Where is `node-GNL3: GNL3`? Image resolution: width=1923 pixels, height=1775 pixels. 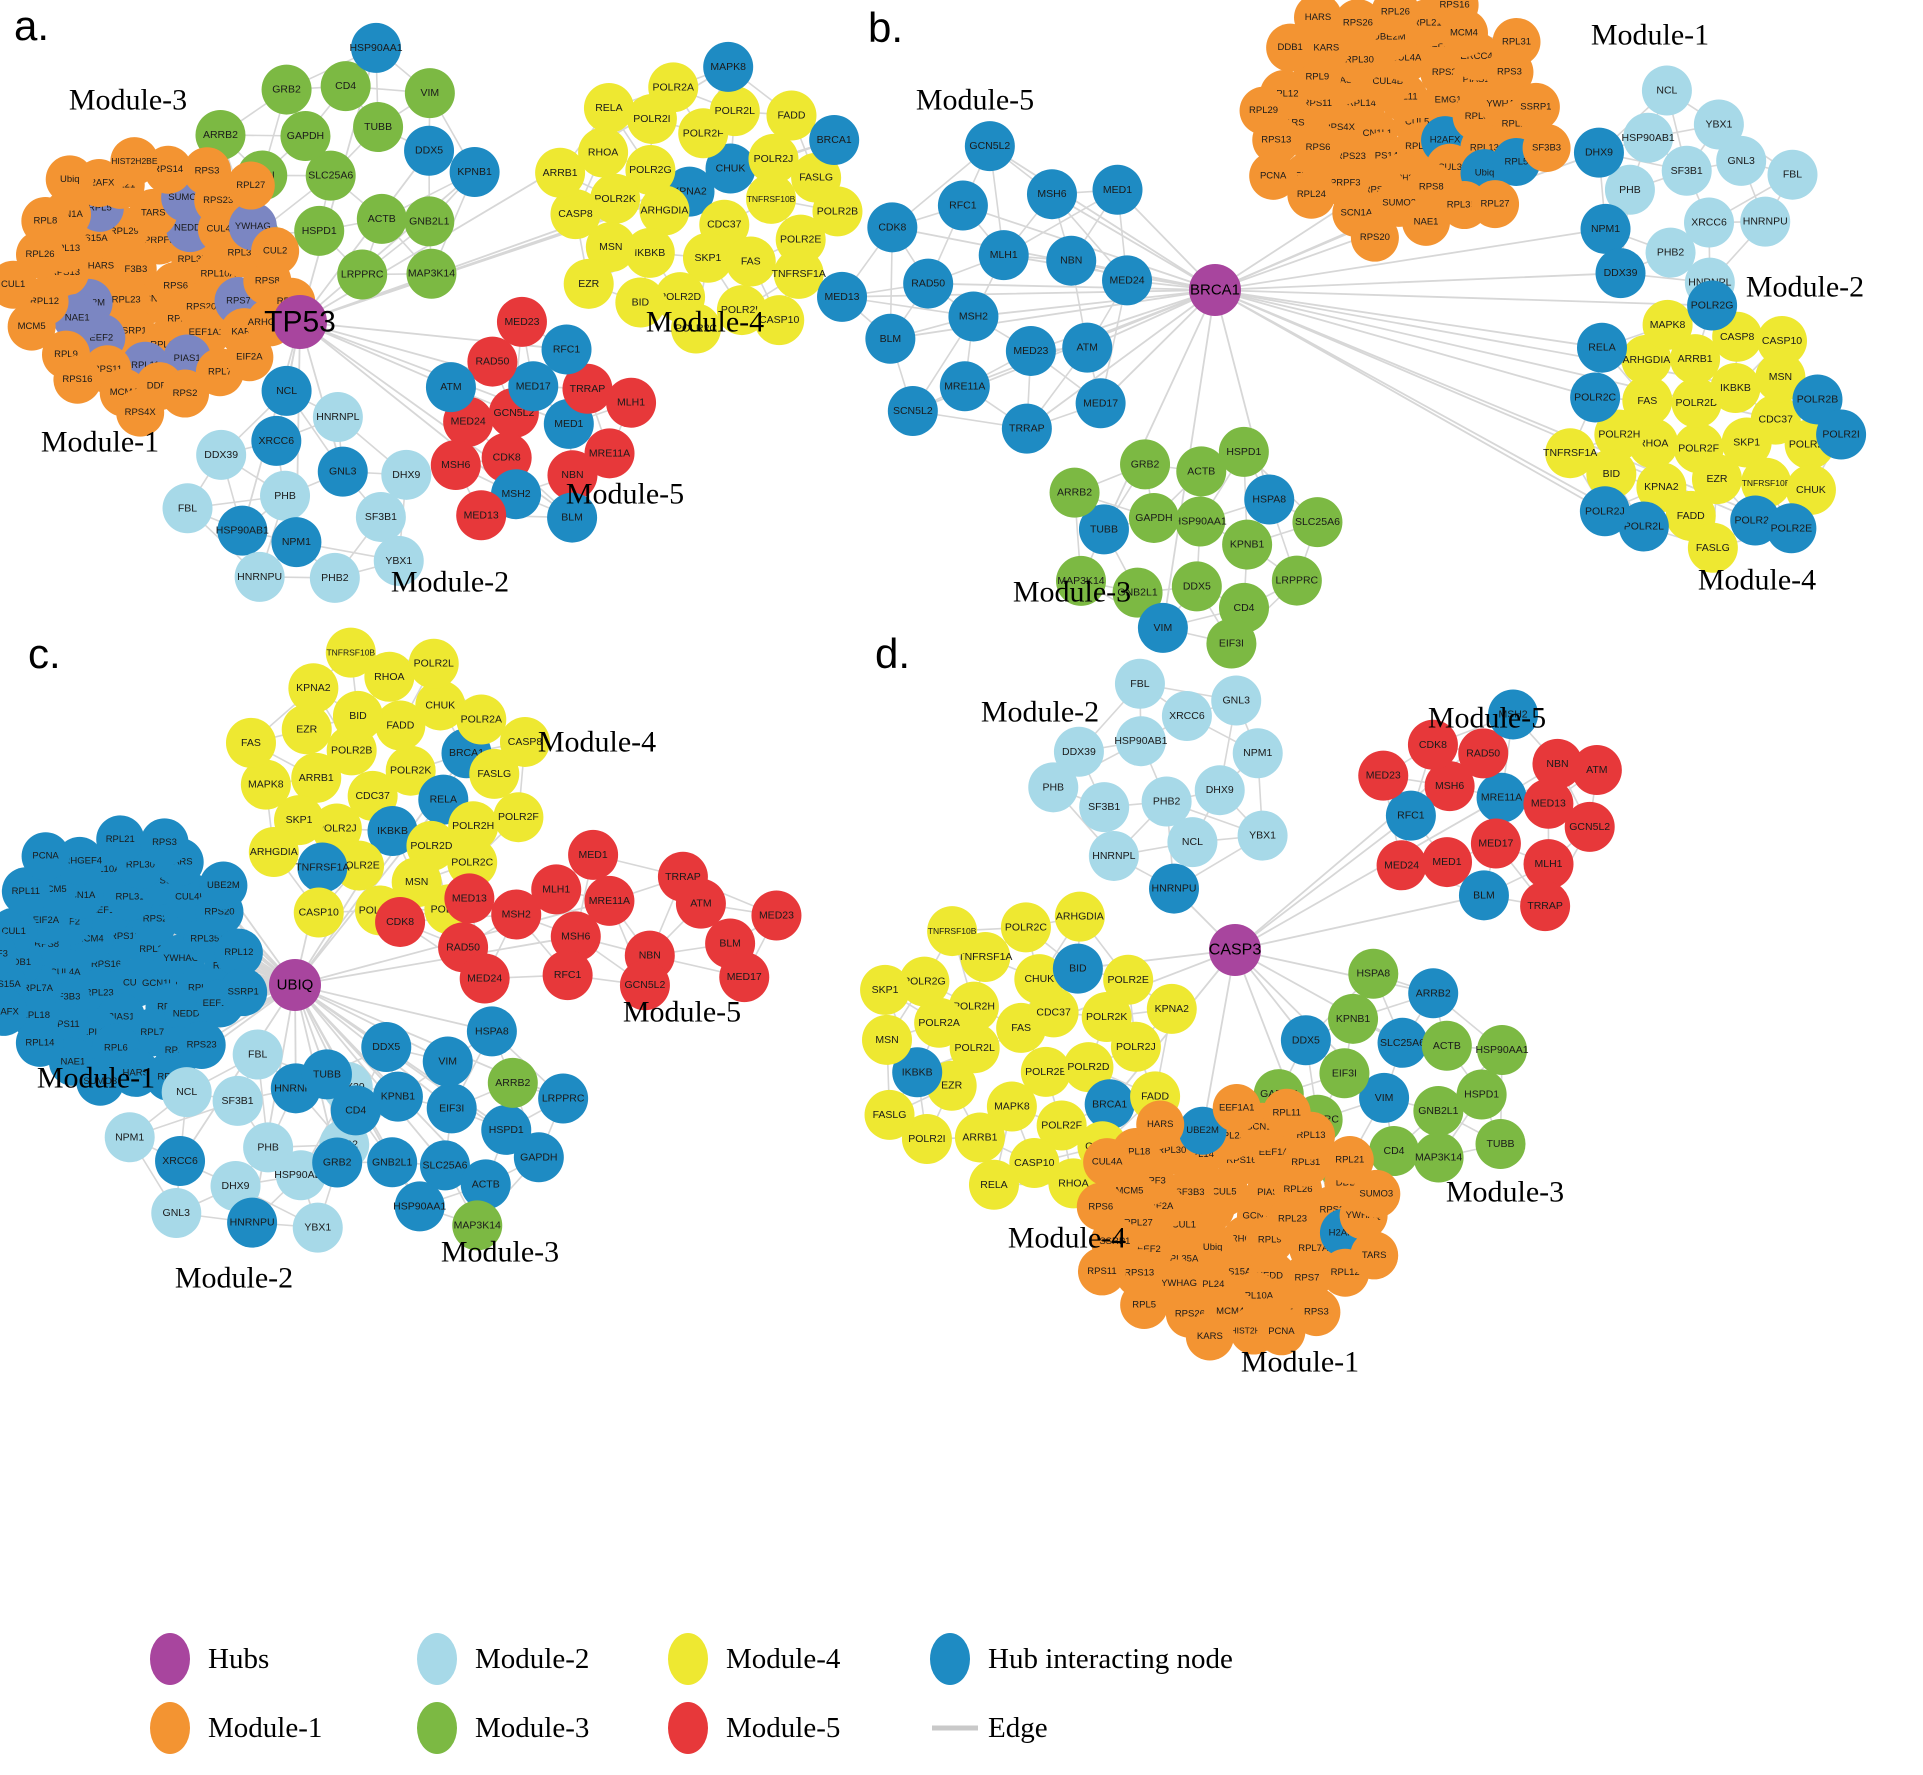 node-GNL3: GNL3 is located at coordinates (342, 471).